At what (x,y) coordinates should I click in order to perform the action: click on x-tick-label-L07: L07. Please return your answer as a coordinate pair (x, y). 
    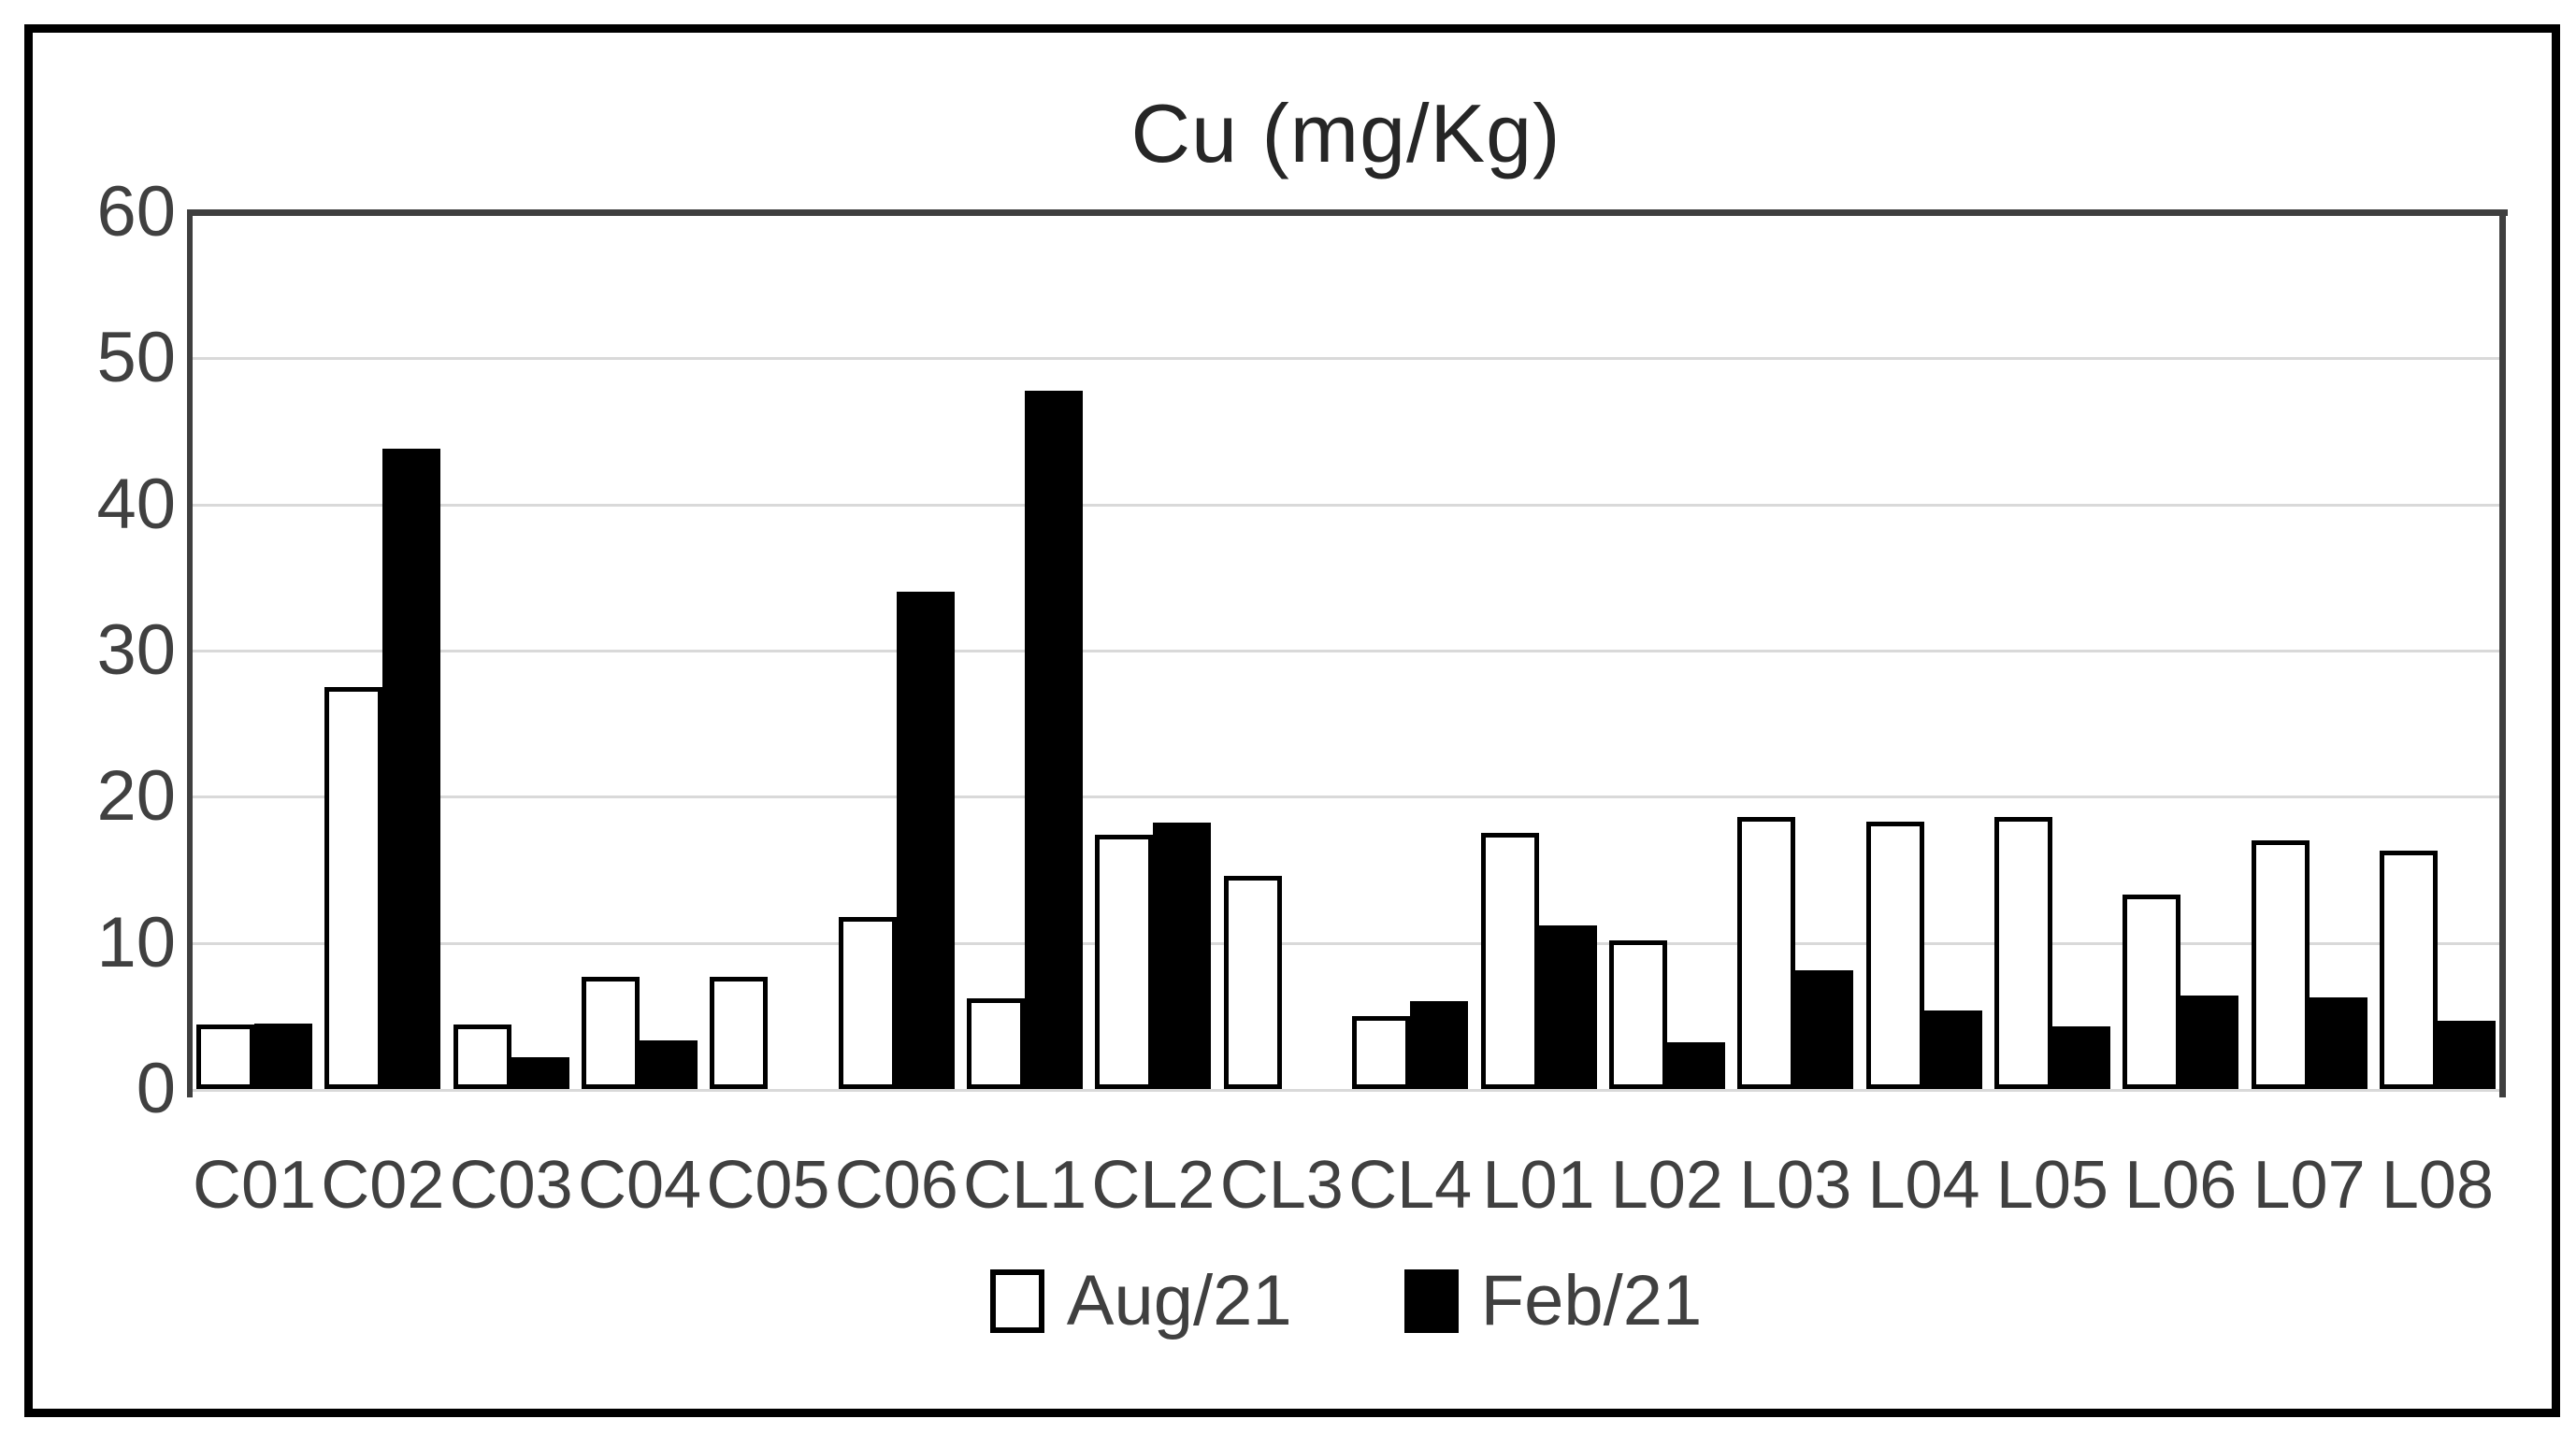
    Looking at the image, I should click on (2309, 1185).